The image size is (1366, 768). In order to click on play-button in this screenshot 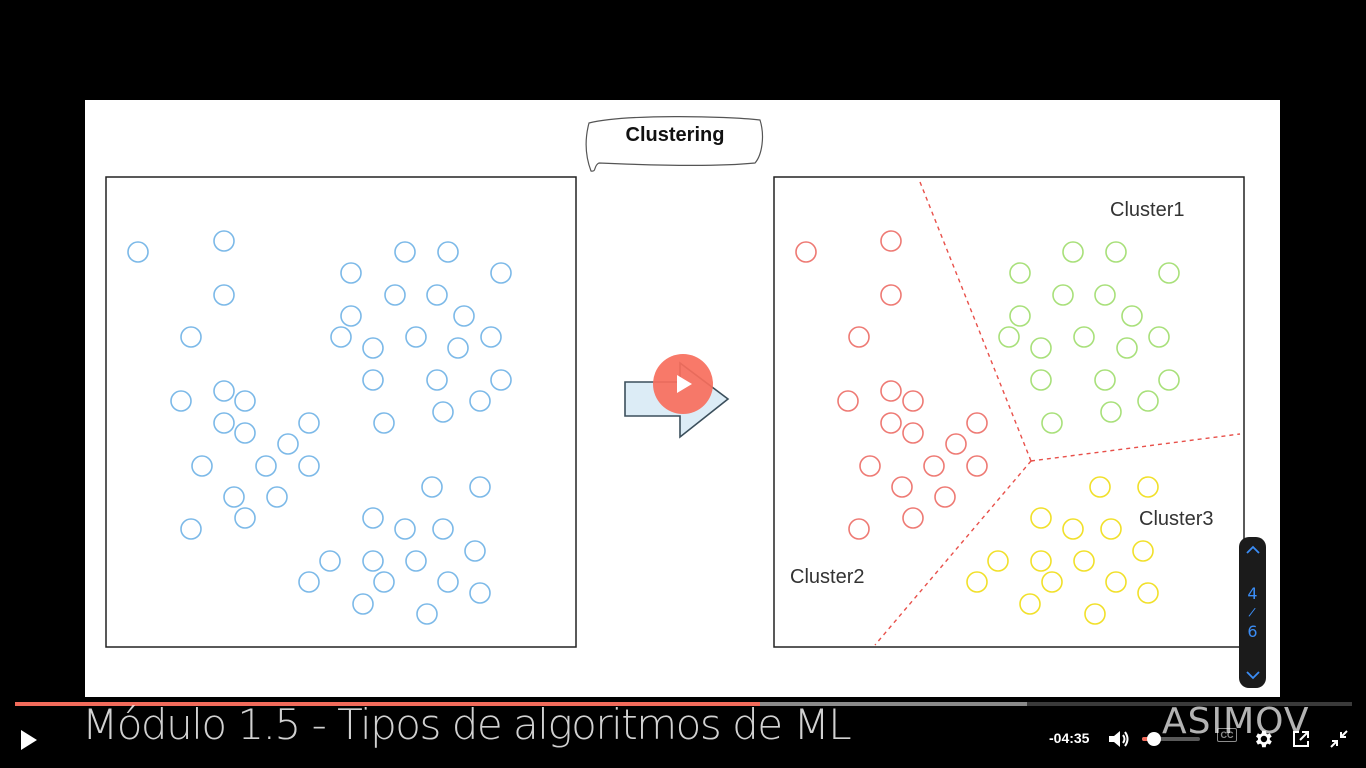, I will do `click(28, 740)`.